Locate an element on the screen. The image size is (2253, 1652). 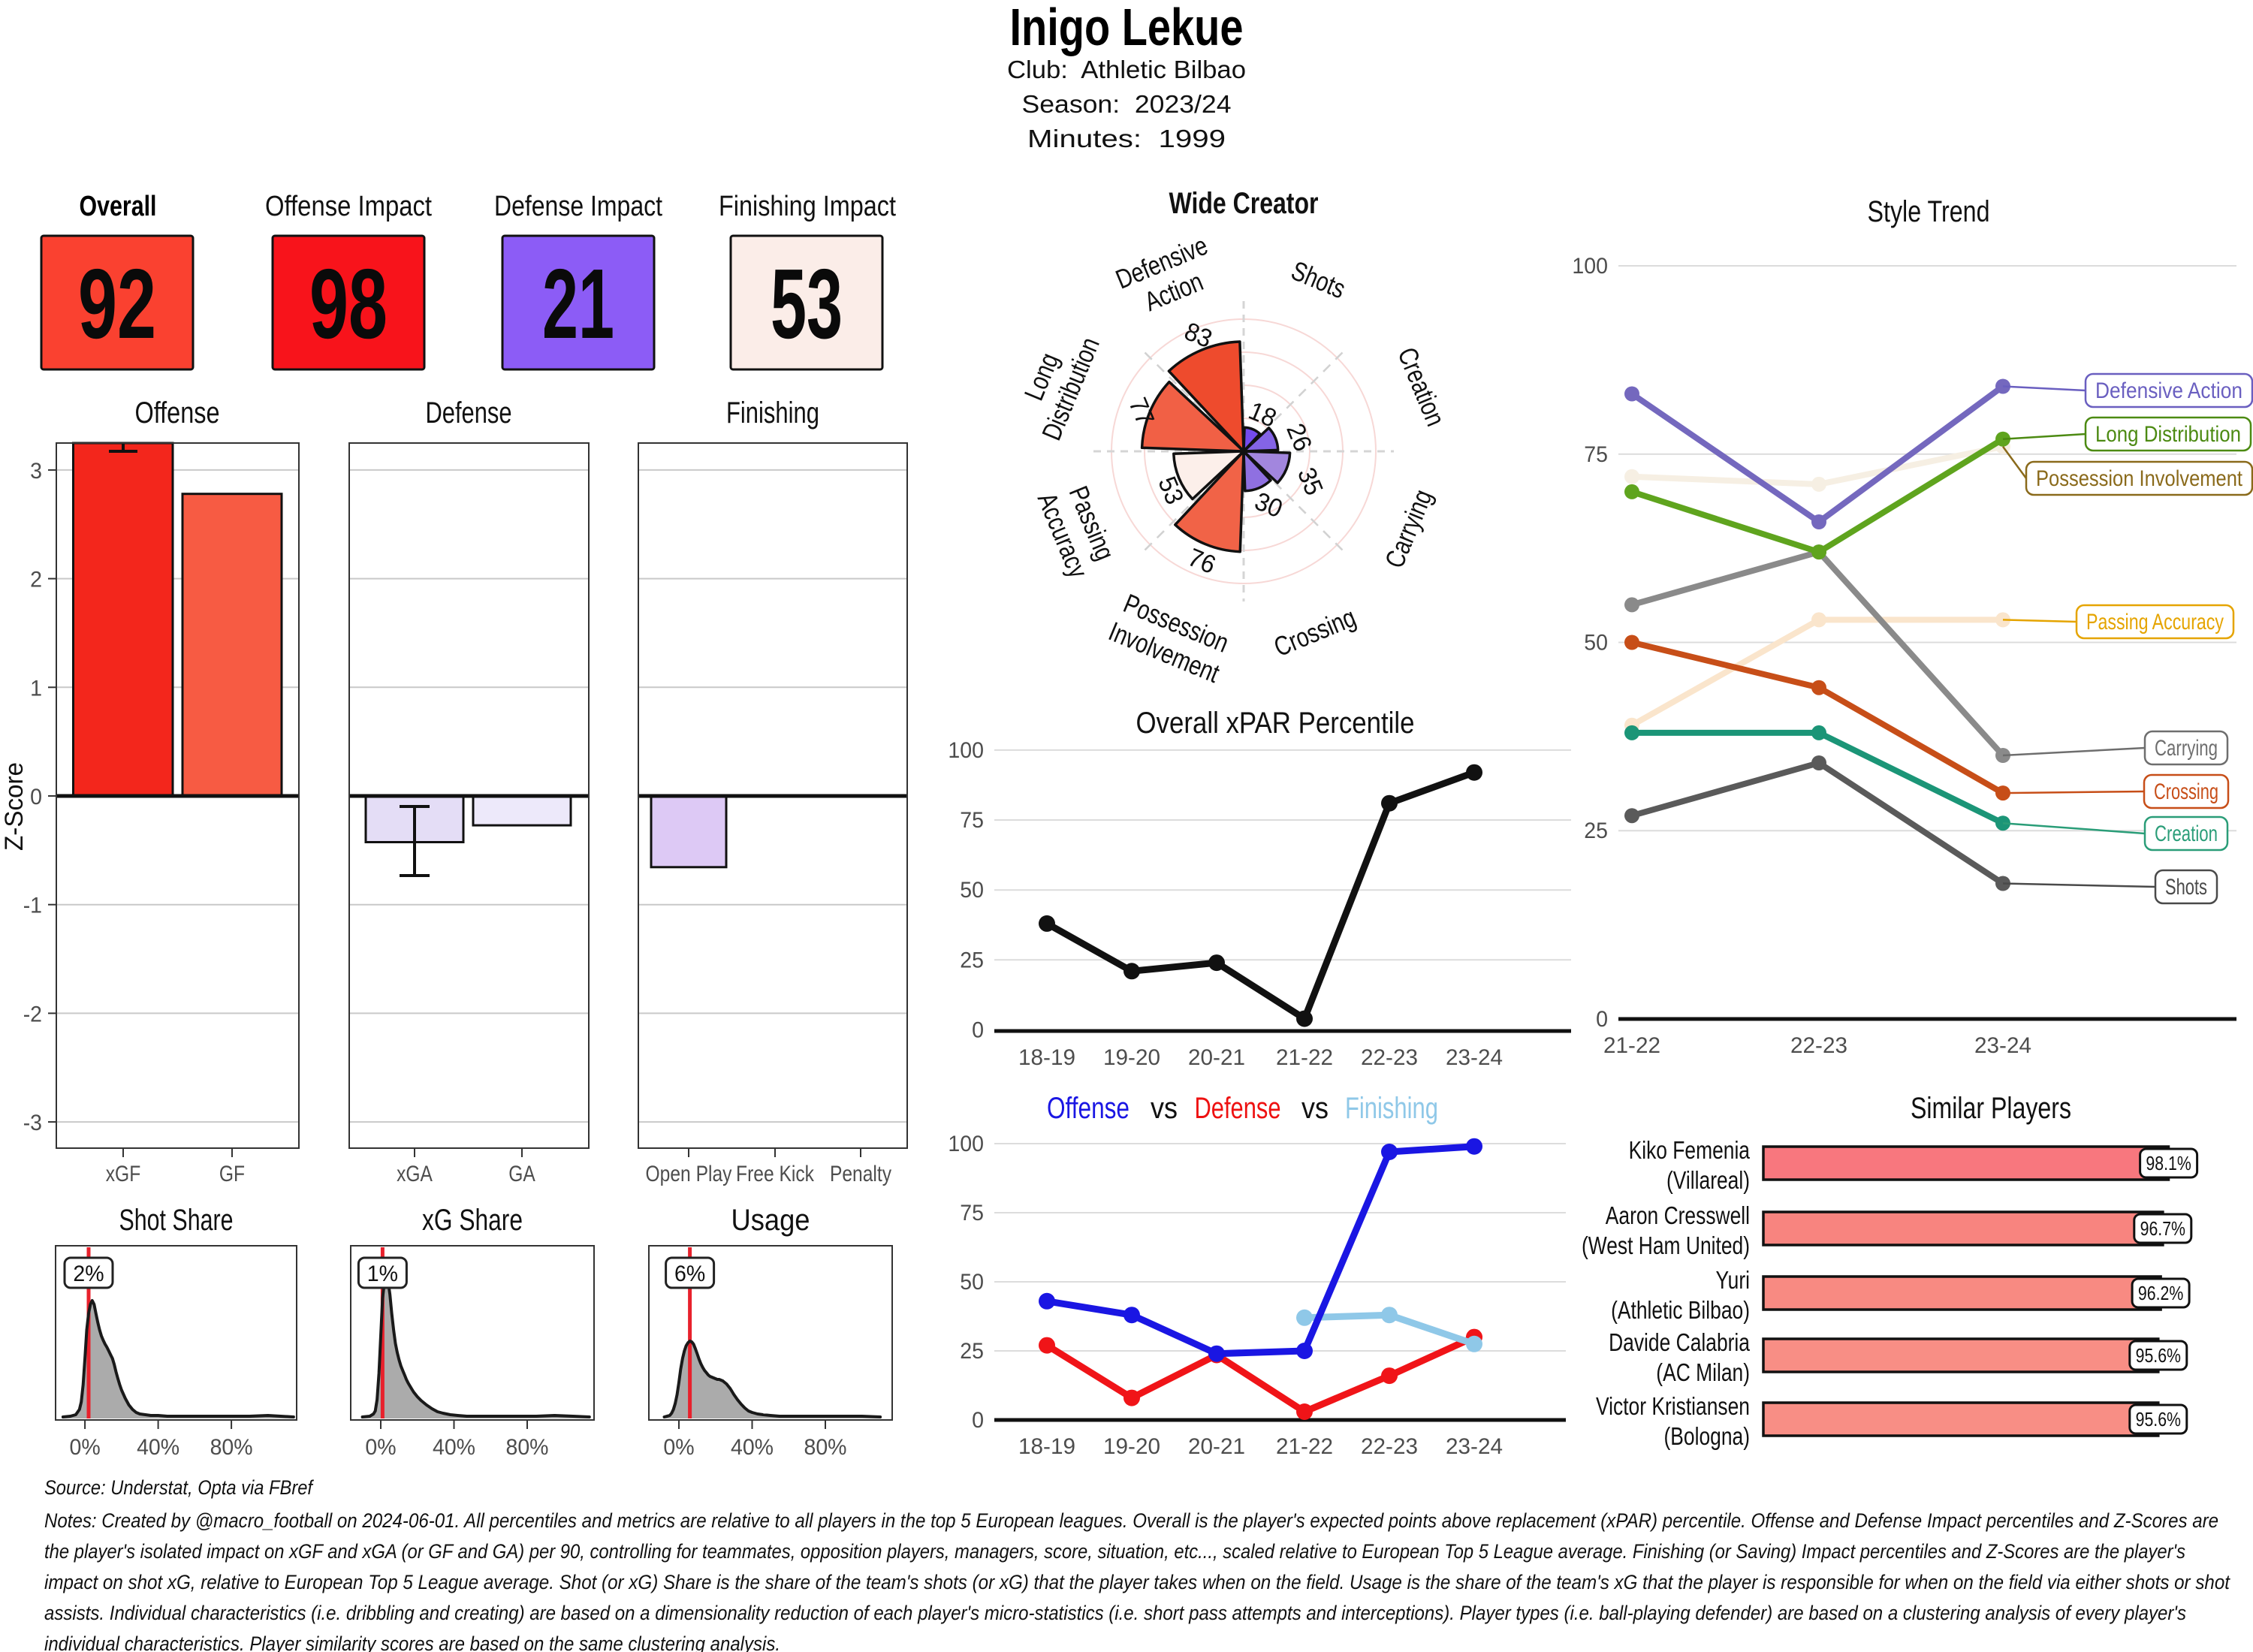
svg-text: Free Kick is located at coordinates (775, 1174).